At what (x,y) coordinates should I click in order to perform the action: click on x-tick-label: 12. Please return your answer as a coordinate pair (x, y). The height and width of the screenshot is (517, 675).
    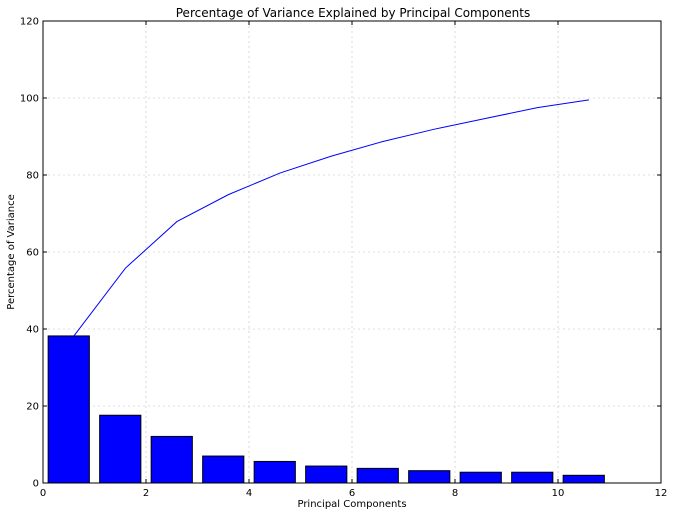
    Looking at the image, I should click on (661, 493).